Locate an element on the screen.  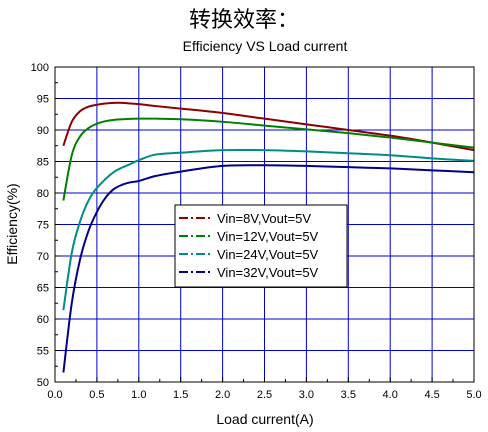
x-tick-label: 1.5 is located at coordinates (180, 395).